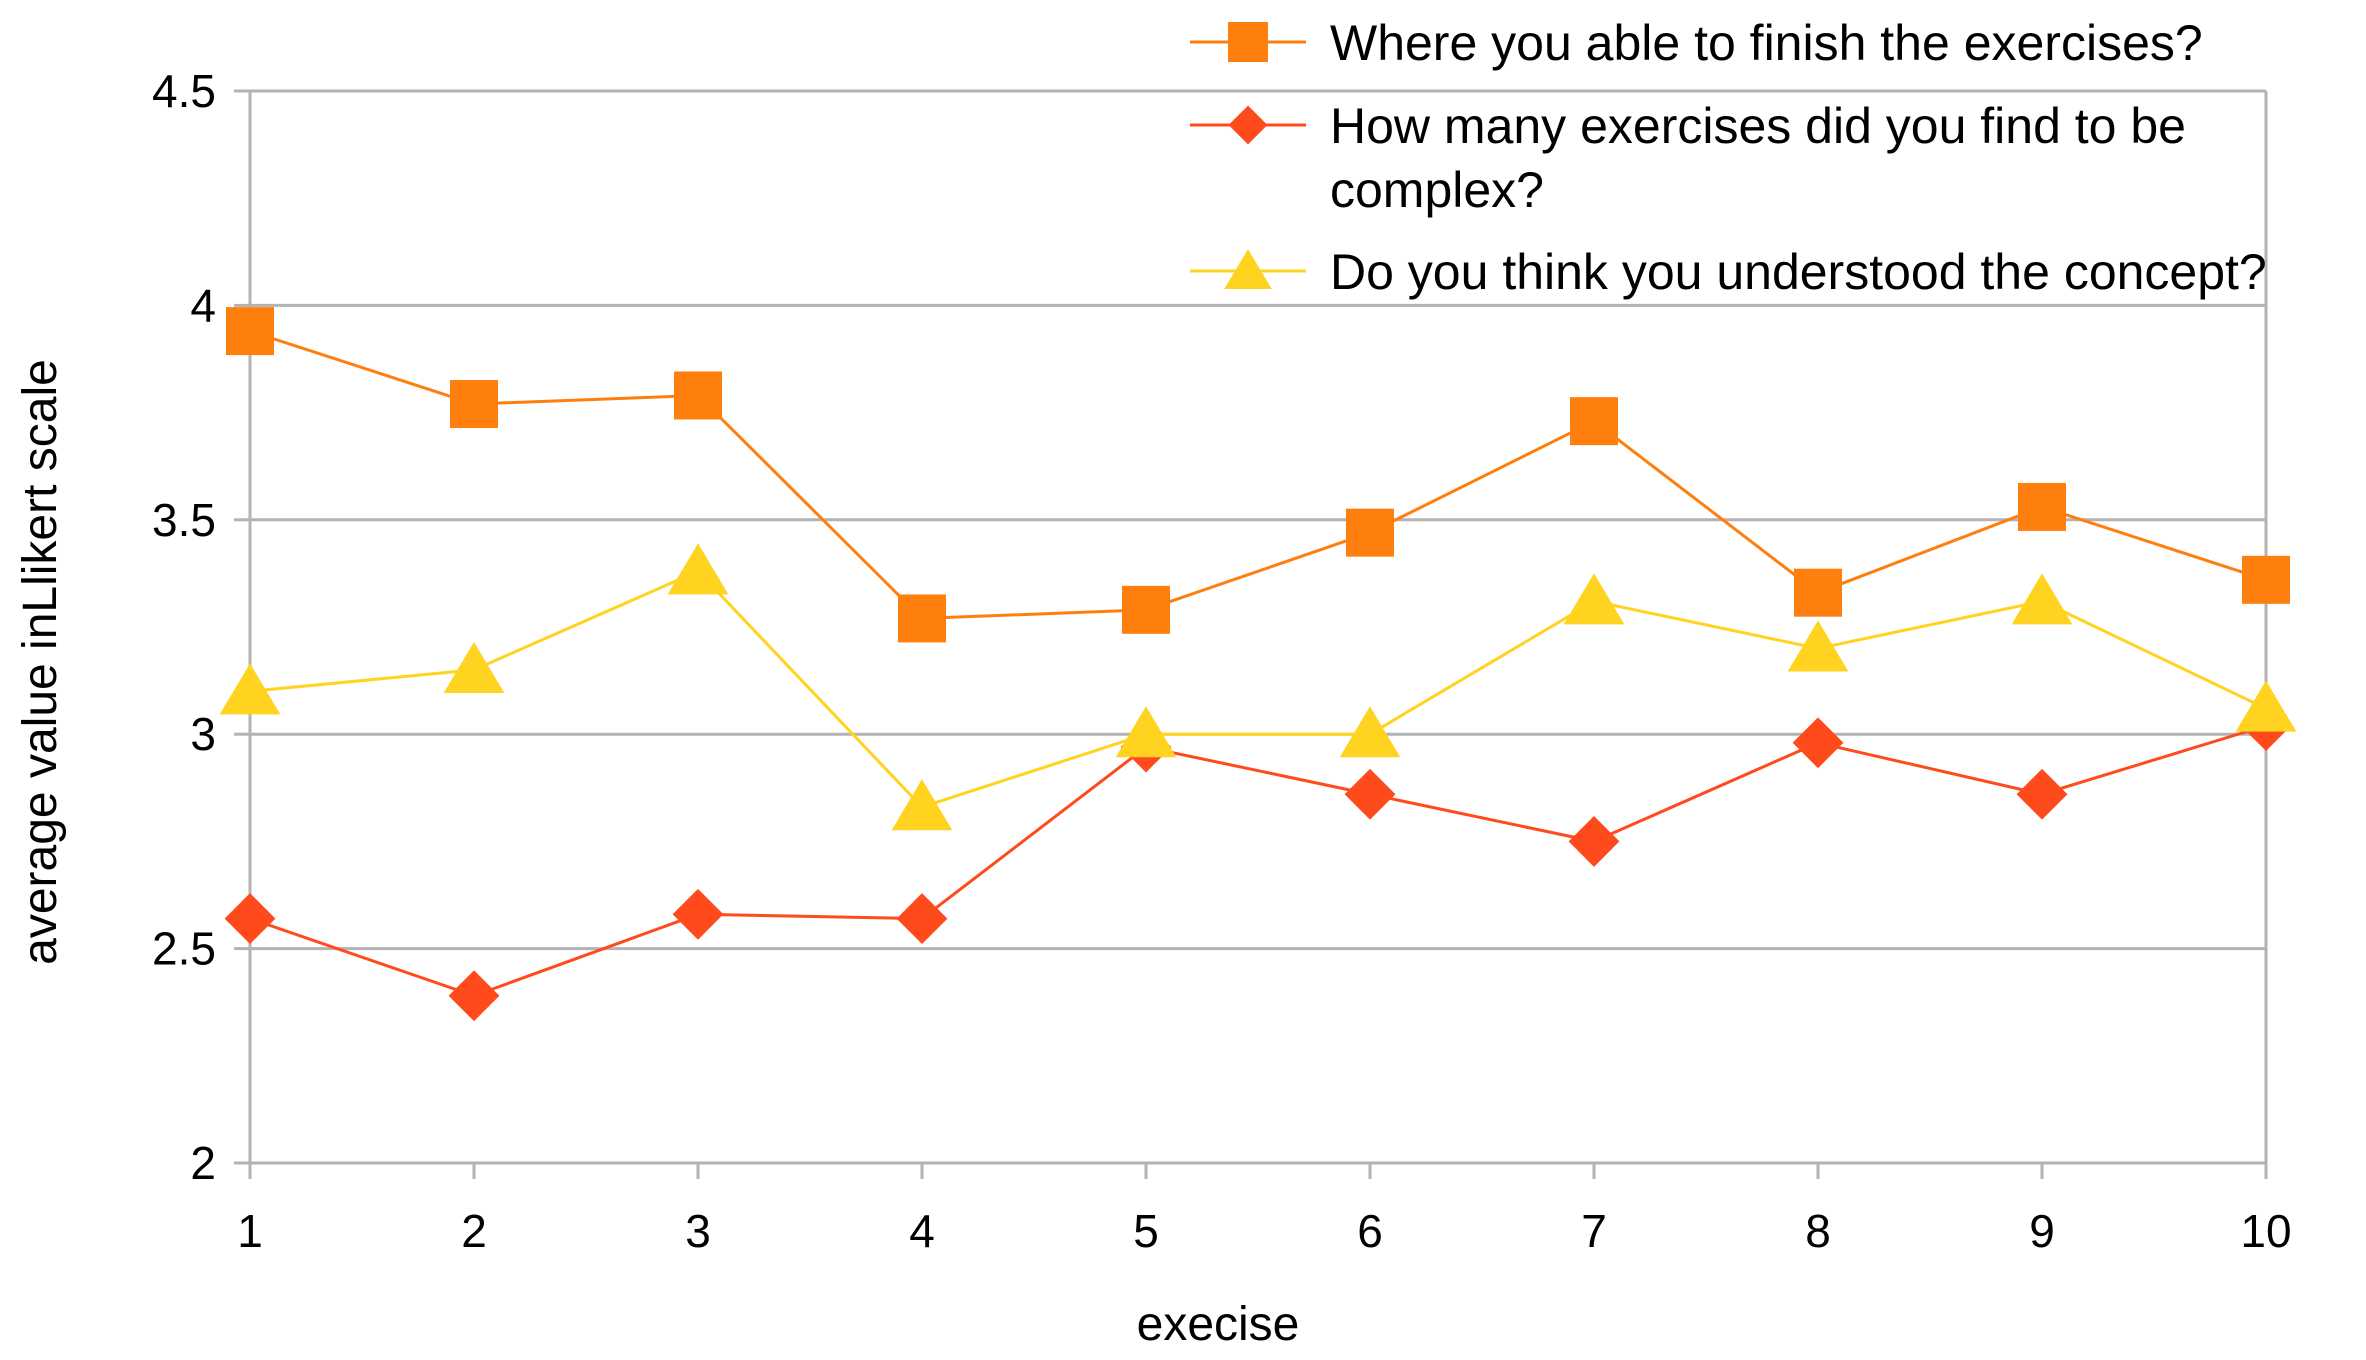 The image size is (2366, 1360). I want to click on legend-entry: Do you think you understood the concept?, so click(1728, 272).